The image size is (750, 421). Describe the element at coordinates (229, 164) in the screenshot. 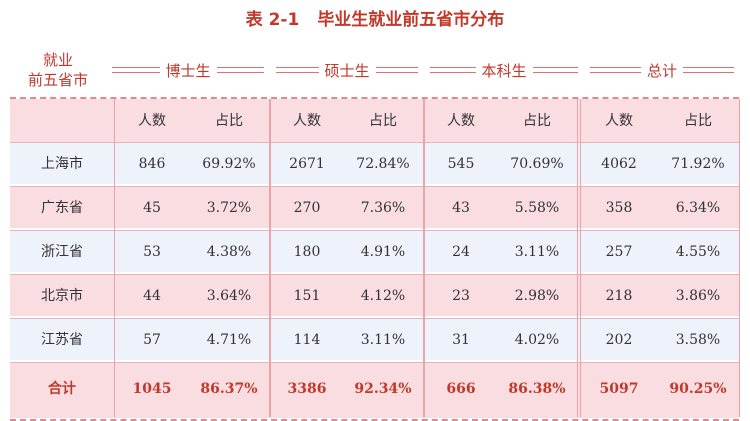

I see `table-cell: 69.92%` at that location.